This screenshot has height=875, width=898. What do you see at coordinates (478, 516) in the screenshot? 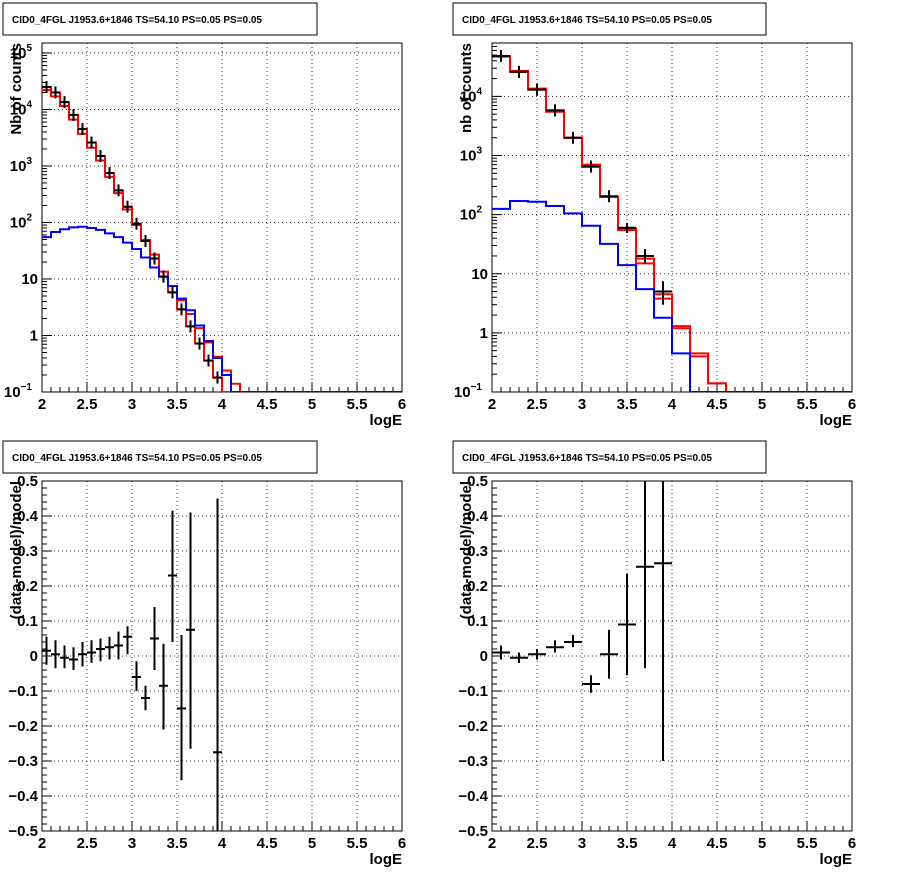
I see `y-tick-label: 0.4` at bounding box center [478, 516].